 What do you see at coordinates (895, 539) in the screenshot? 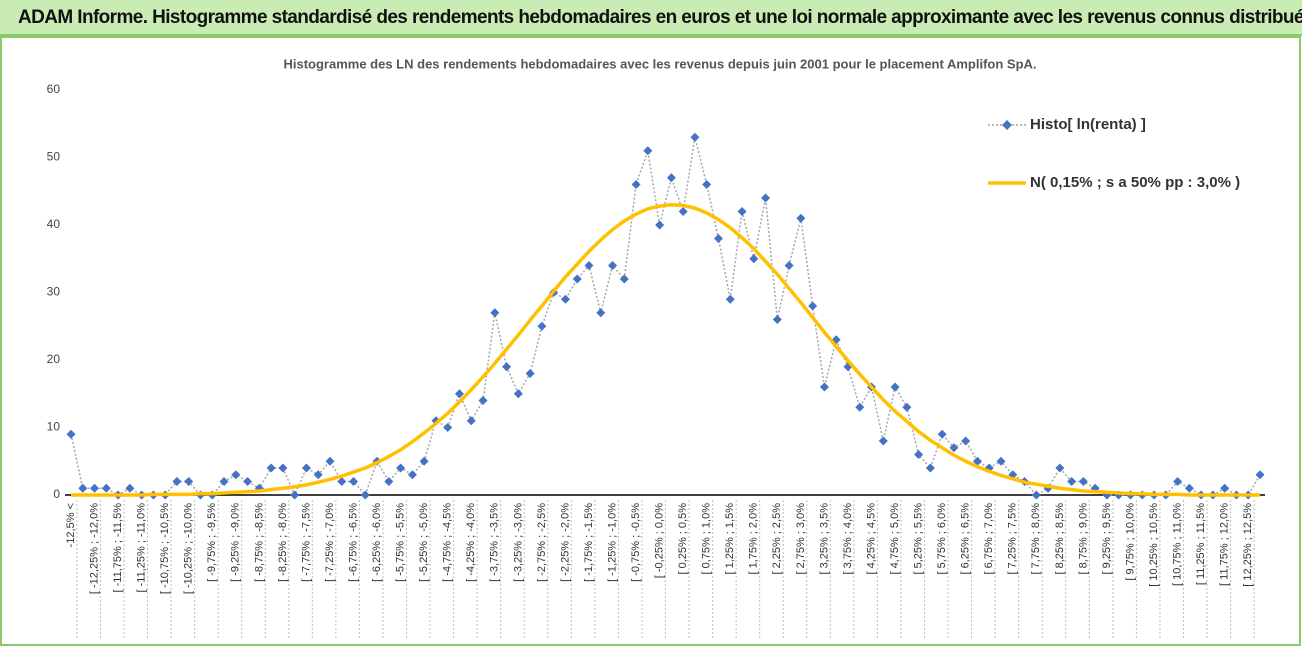
I see `x-tick-label: [ 4,75% ; 5,0%` at bounding box center [895, 539].